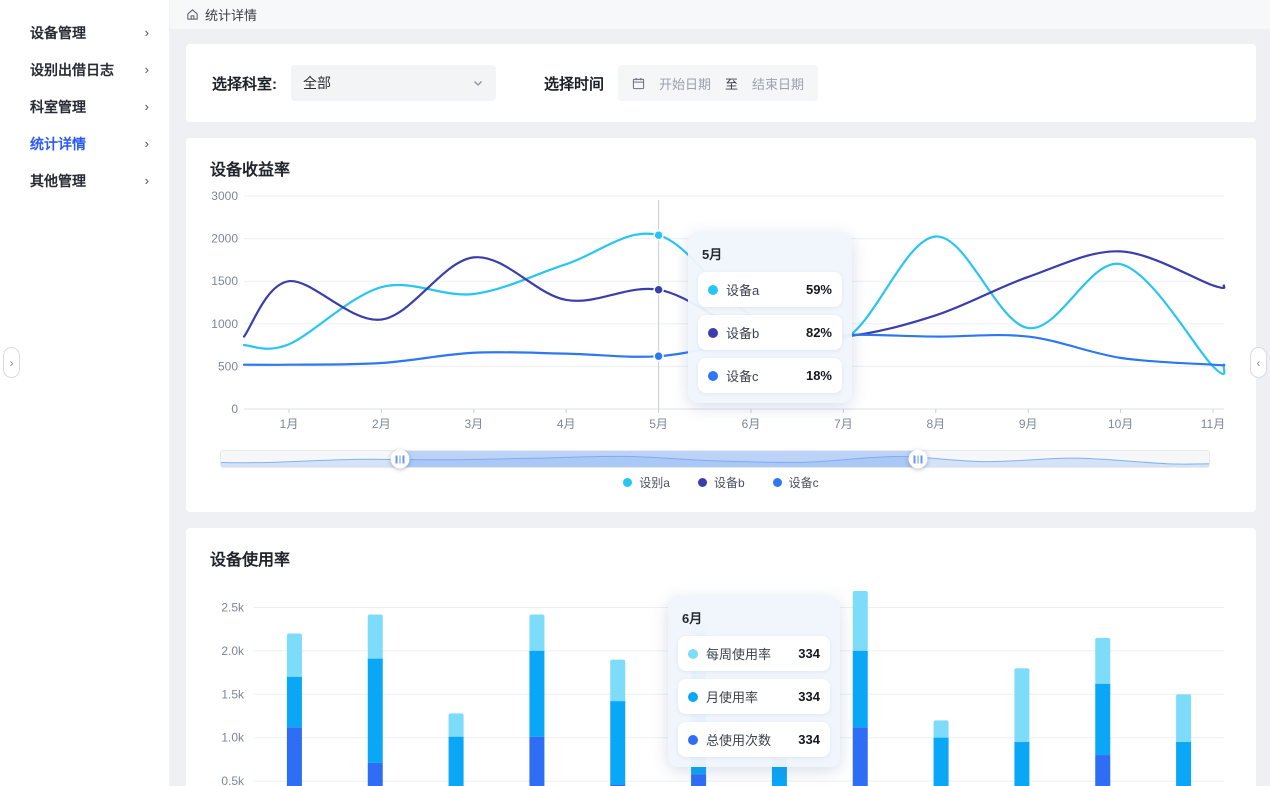 This screenshot has height=786, width=1270. Describe the element at coordinates (685, 84) in the screenshot. I see `date-start-input: 开始日期` at that location.